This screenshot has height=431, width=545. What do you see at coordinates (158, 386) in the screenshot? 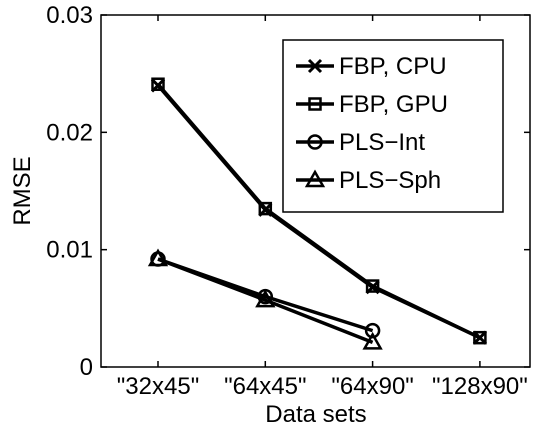
I see `x-tick-label: "32x45"` at bounding box center [158, 386].